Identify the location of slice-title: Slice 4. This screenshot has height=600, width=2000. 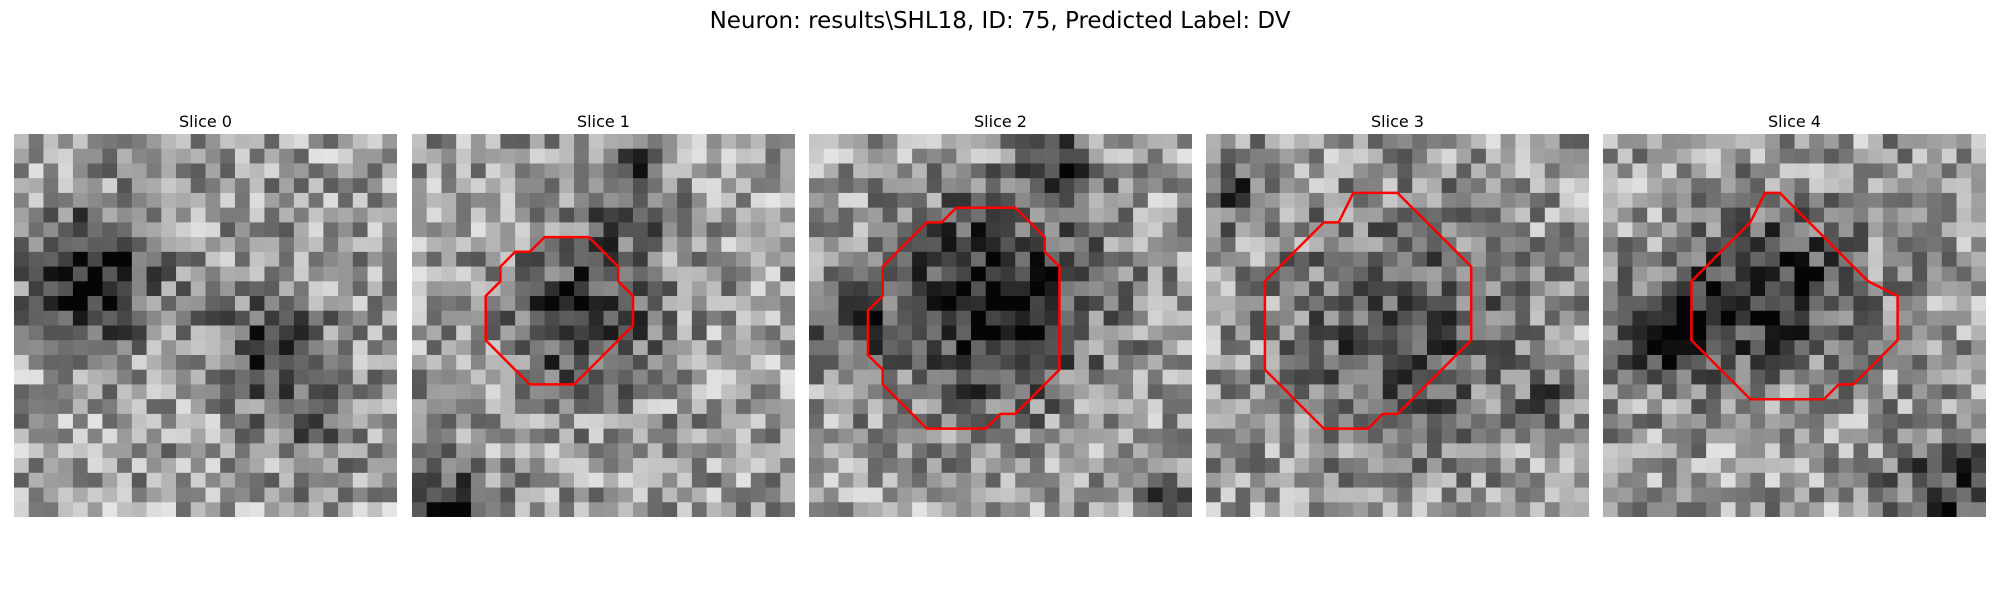
(1794, 121).